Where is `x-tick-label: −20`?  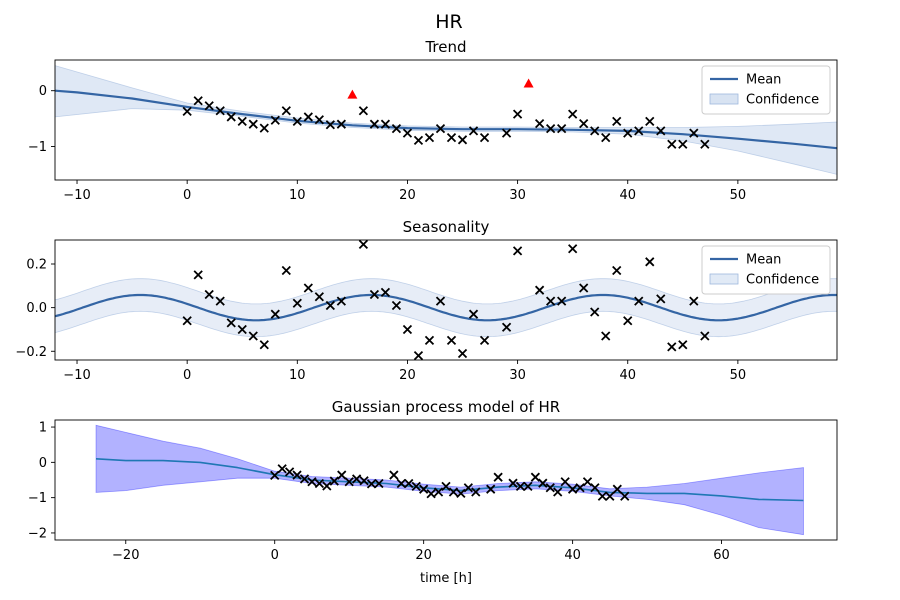
x-tick-label: −20 is located at coordinates (125, 555).